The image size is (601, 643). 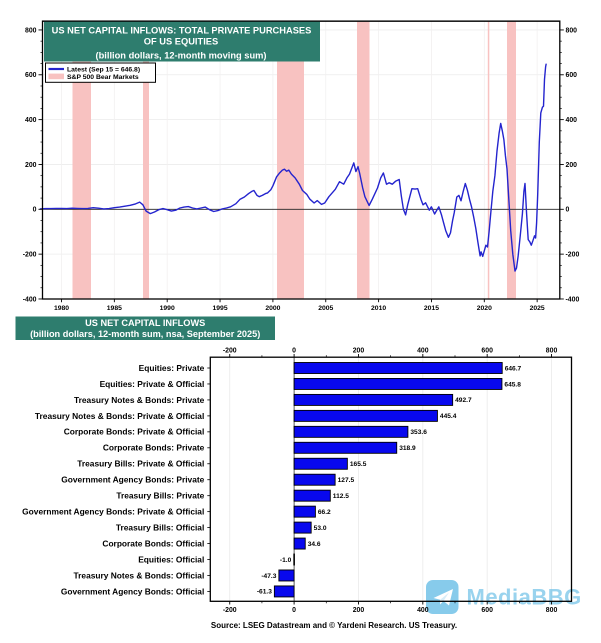 What do you see at coordinates (513, 368) in the screenshot?
I see `svg-text: 646.7` at bounding box center [513, 368].